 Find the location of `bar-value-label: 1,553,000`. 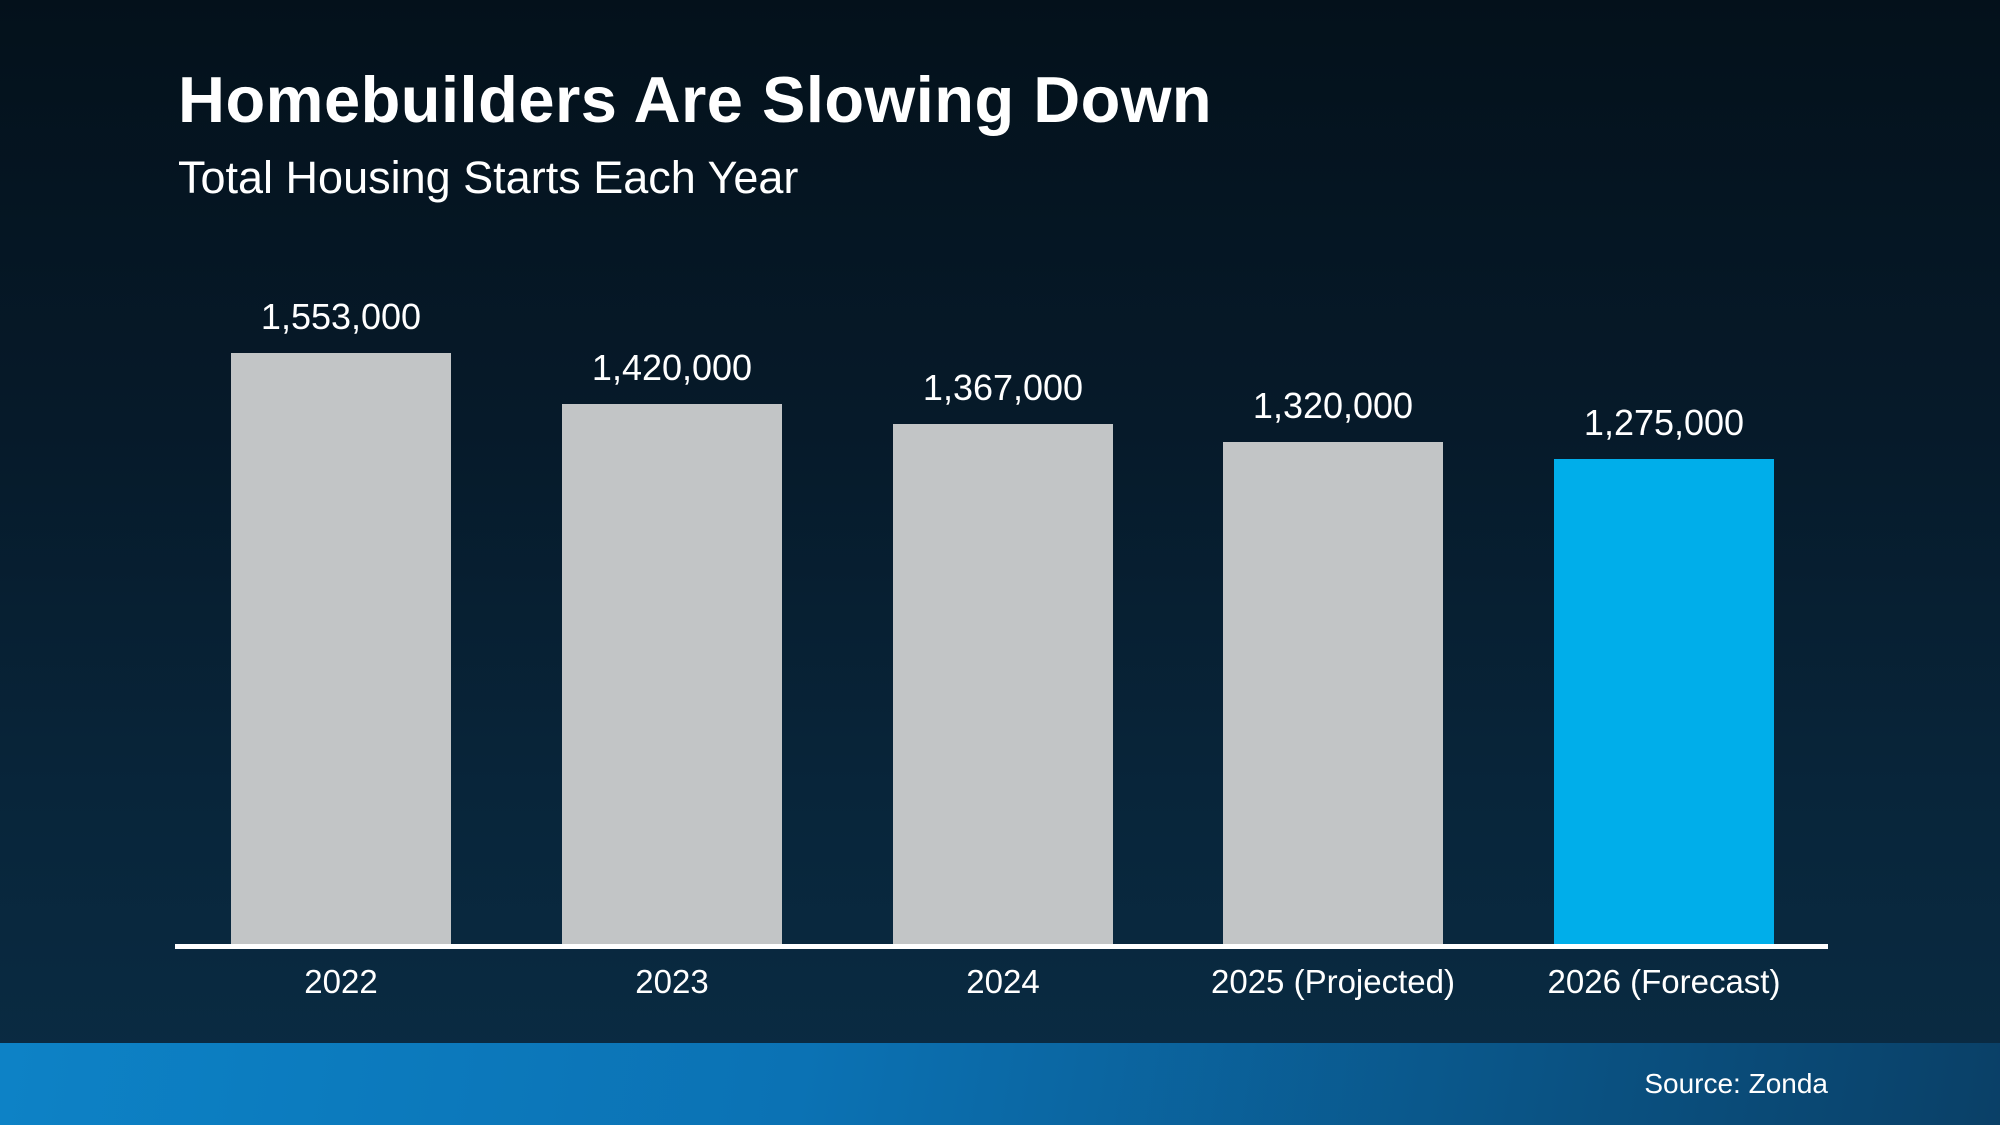

bar-value-label: 1,553,000 is located at coordinates (341, 316).